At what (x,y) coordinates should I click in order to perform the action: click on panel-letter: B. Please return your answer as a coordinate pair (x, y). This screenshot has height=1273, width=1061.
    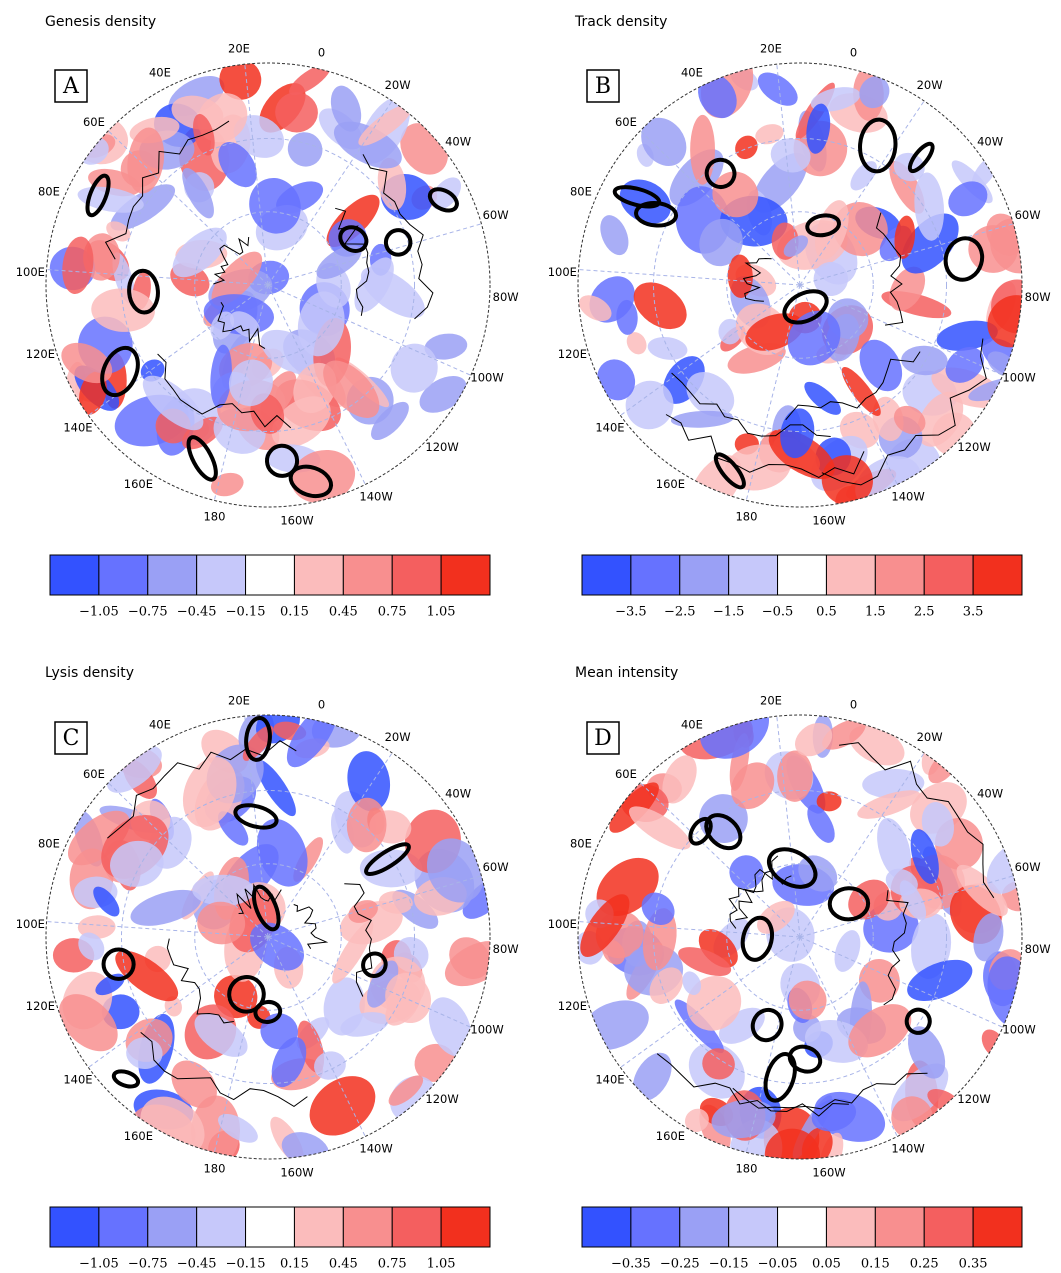
    Looking at the image, I should click on (603, 86).